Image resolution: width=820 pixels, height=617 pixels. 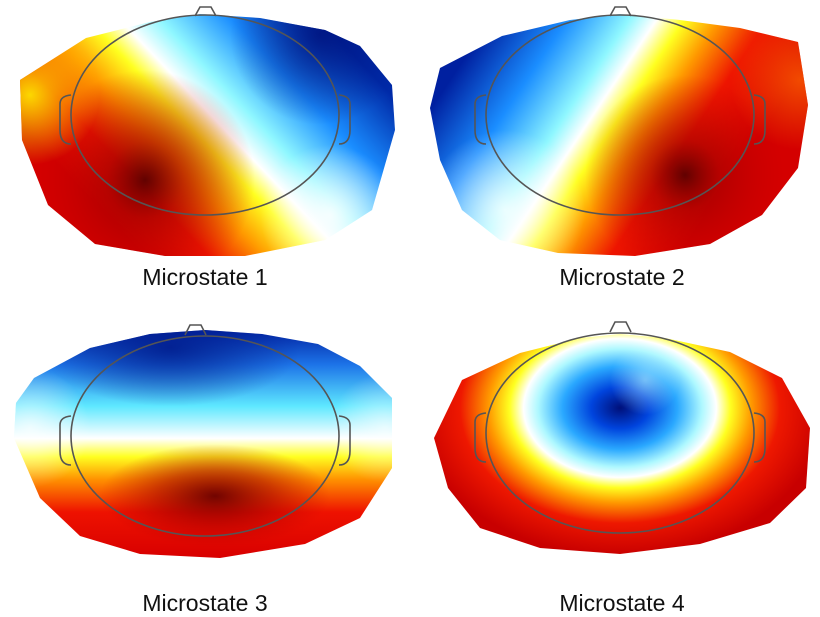 What do you see at coordinates (622, 603) in the screenshot?
I see `map-label-4: Microstate 4` at bounding box center [622, 603].